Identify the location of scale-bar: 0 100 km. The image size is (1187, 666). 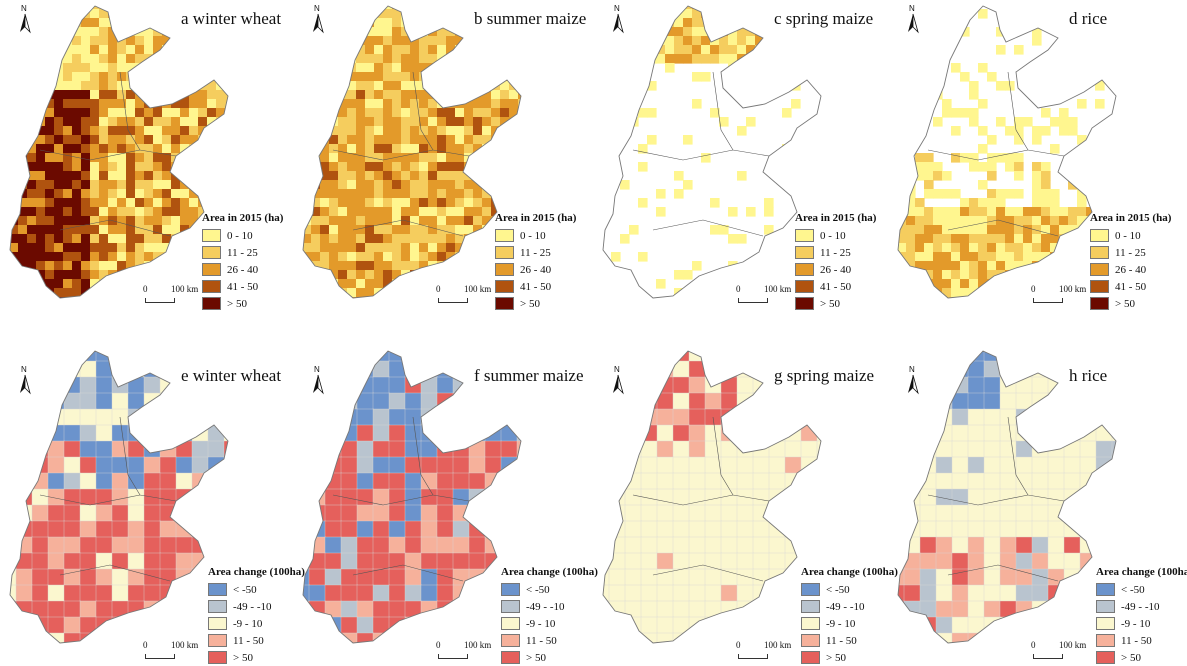
(1066, 653).